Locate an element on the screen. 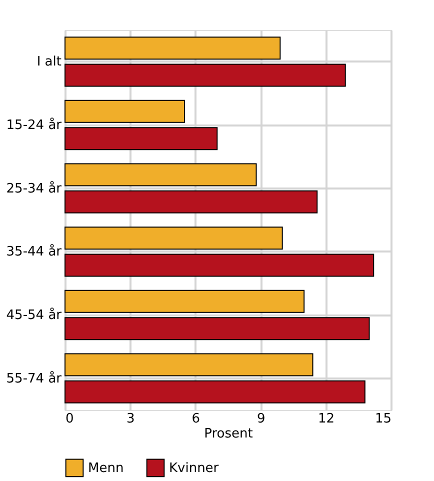 This screenshot has height=481, width=434. x-tick-label: 6 is located at coordinates (196, 419).